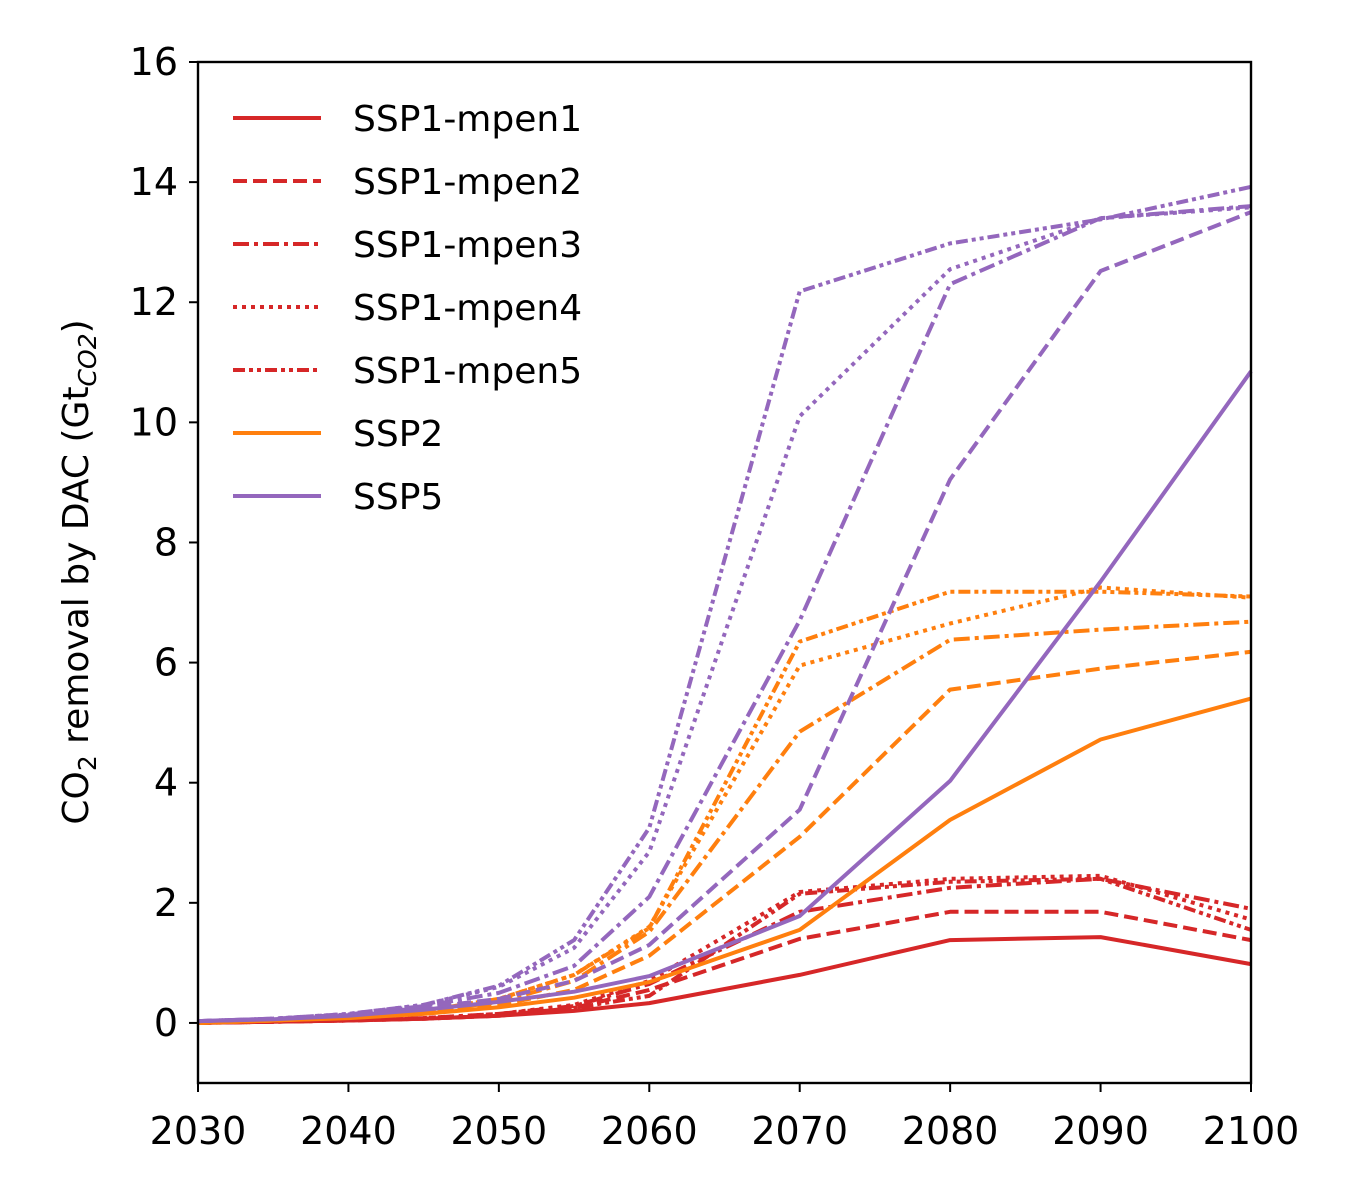  Describe the element at coordinates (166, 1023) in the screenshot. I see `y-tick-label: 0` at that location.